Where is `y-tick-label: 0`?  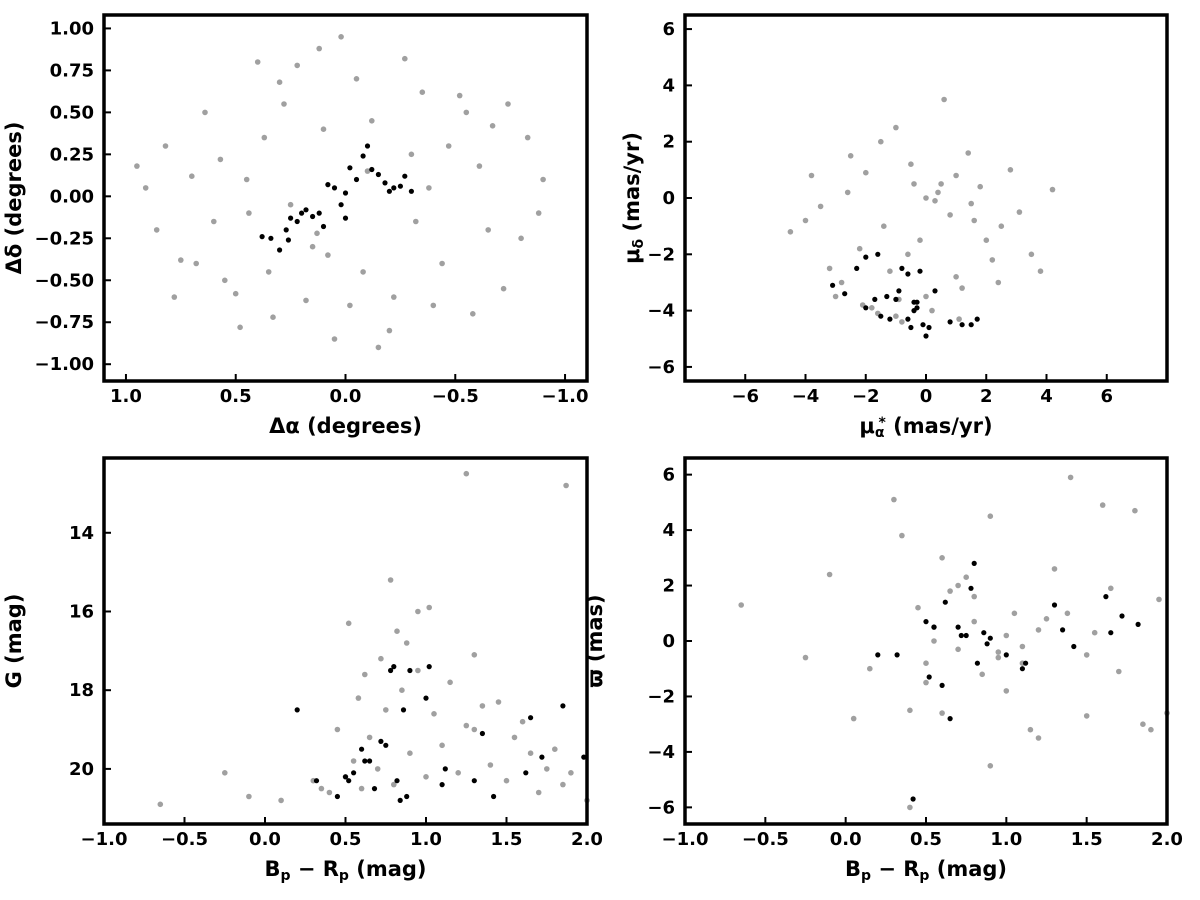
y-tick-label: 0 is located at coordinates (668, 641).